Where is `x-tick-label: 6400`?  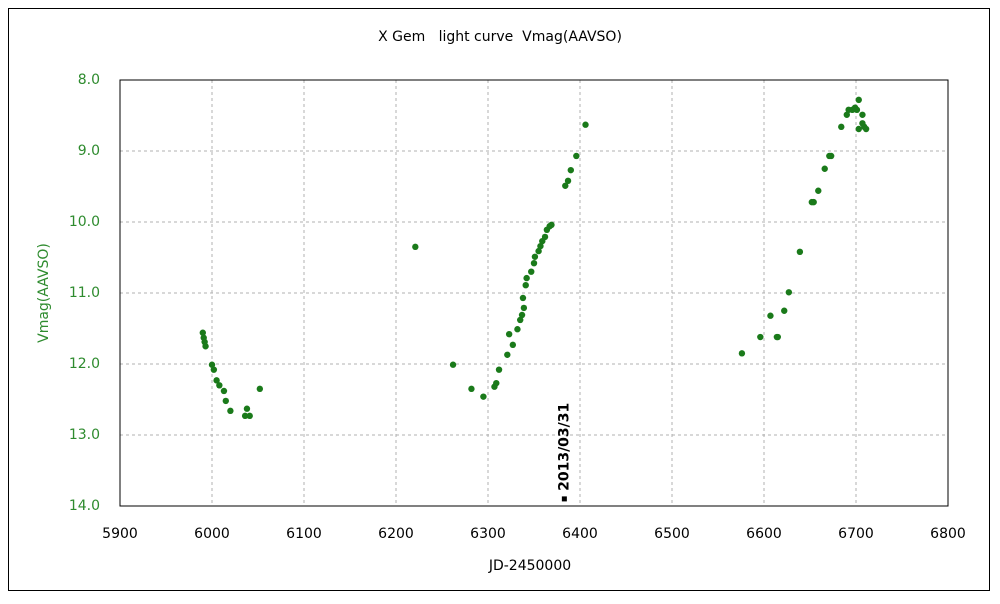 x-tick-label: 6400 is located at coordinates (580, 534).